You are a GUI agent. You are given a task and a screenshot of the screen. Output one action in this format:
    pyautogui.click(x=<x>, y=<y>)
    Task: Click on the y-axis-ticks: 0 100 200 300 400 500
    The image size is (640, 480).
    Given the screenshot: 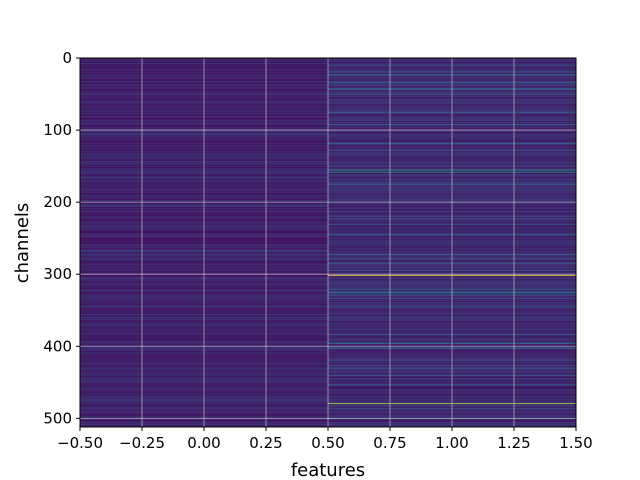 What is the action you would take?
    pyautogui.click(x=61, y=238)
    